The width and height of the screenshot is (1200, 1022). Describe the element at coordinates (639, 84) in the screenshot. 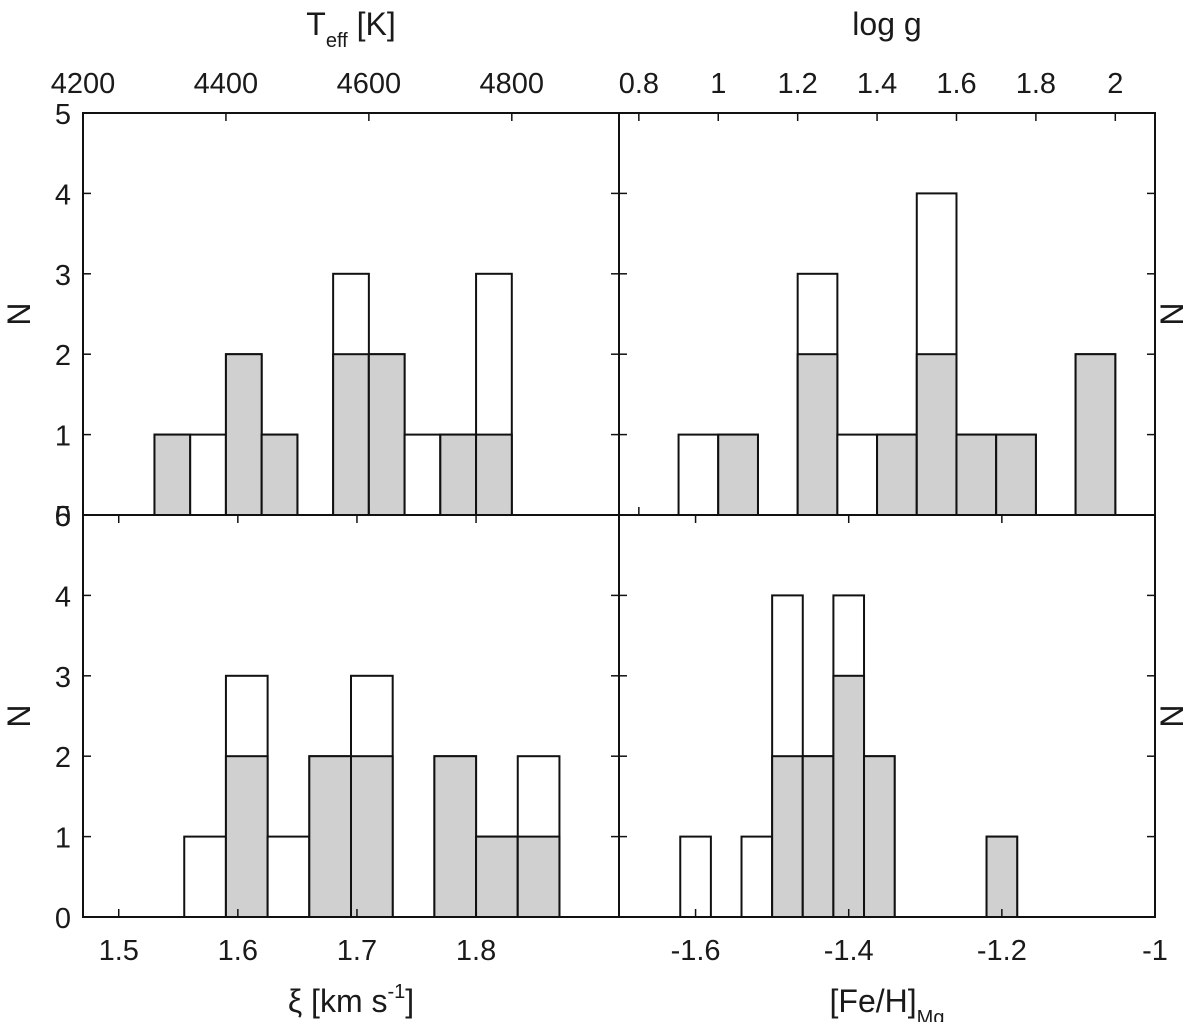

I see `x-tick-label: 0.8` at that location.